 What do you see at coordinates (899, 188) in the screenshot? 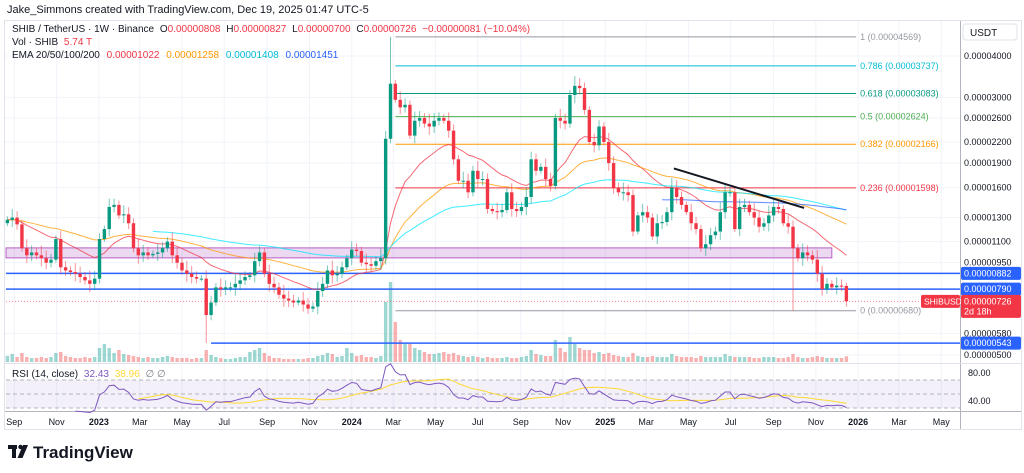
I see `fib-level-label: 0.236 (0.00001598)` at bounding box center [899, 188].